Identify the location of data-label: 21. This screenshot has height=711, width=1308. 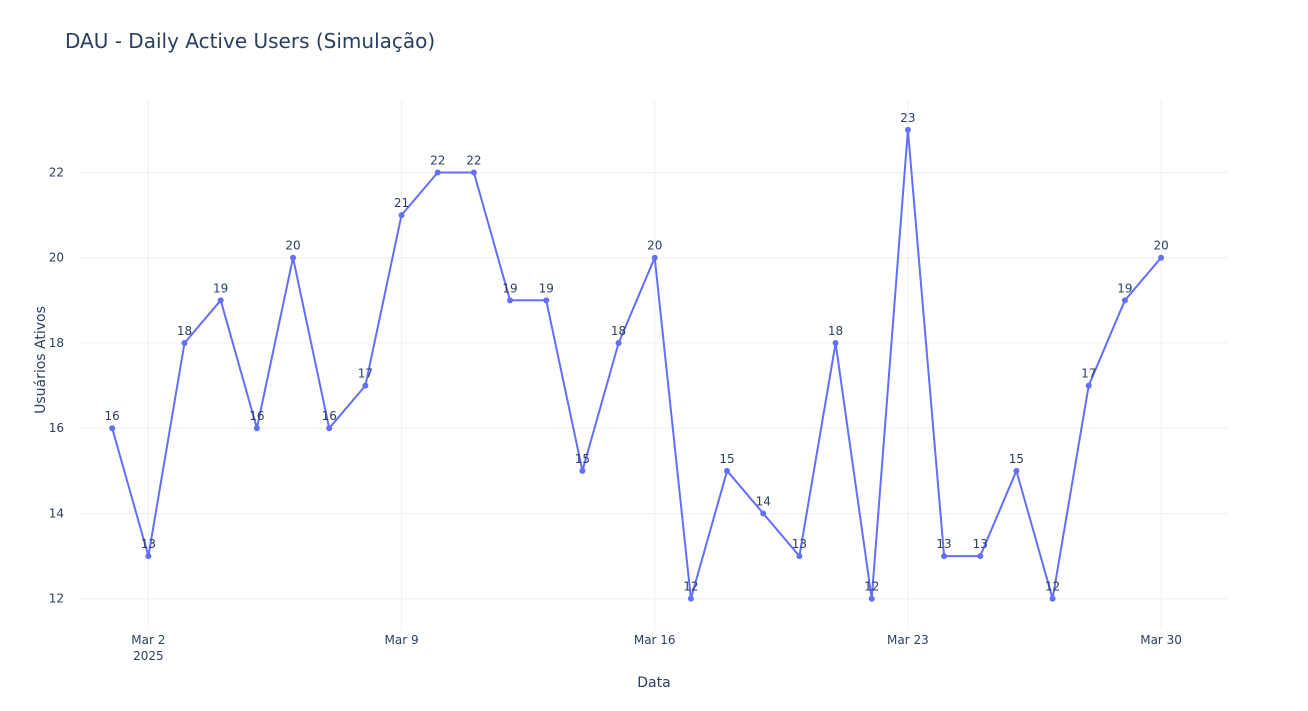
(401, 203).